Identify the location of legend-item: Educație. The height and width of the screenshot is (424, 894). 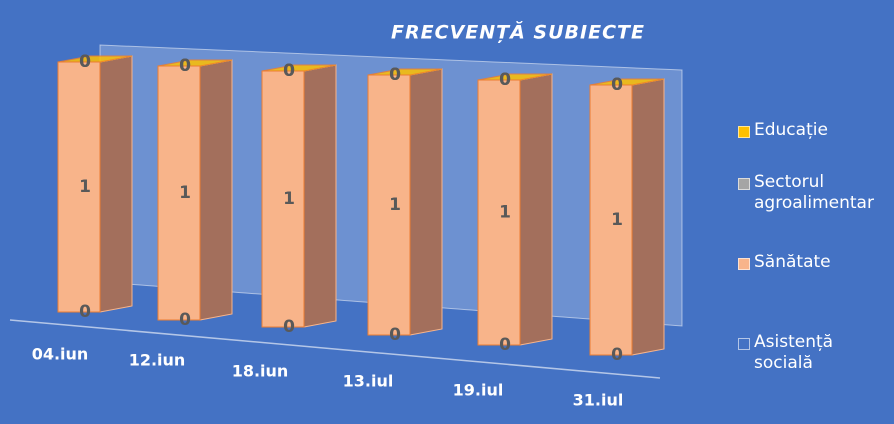
(816, 130).